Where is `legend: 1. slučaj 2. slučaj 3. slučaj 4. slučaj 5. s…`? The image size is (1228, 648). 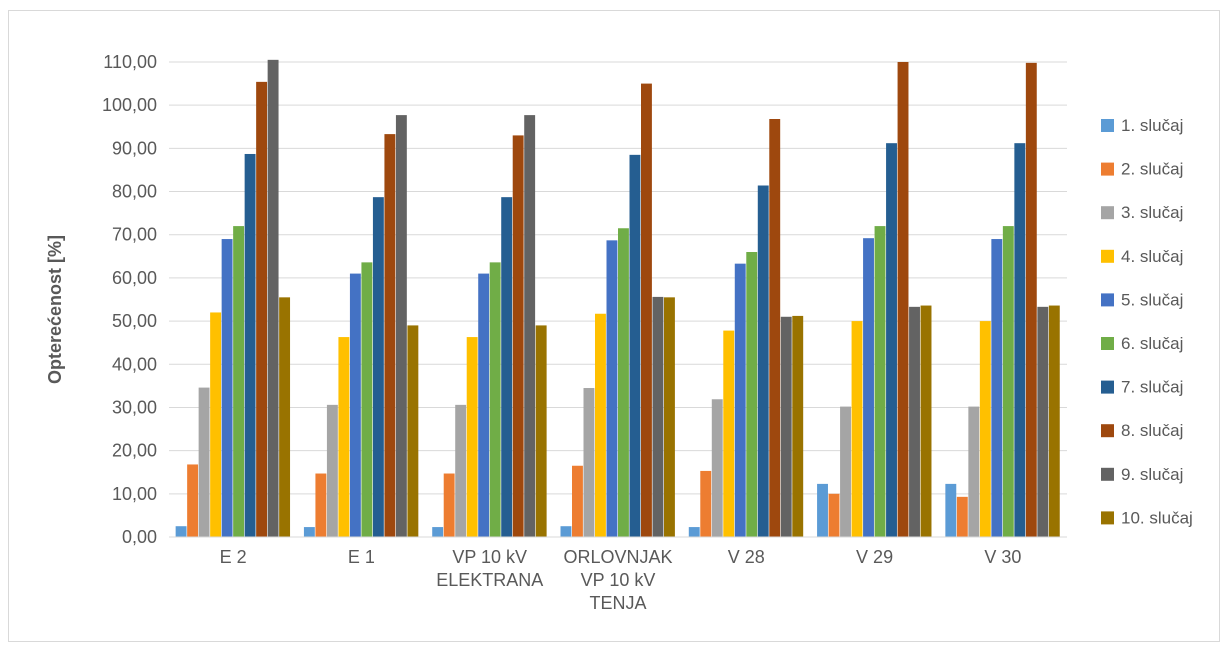
legend: 1. slučaj 2. slučaj 3. slučaj 4. slučaj 5. s… is located at coordinates (1147, 321).